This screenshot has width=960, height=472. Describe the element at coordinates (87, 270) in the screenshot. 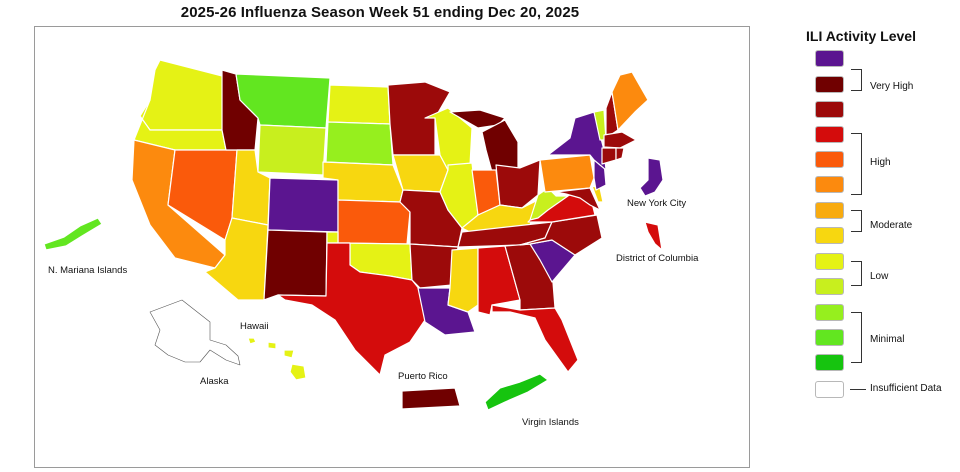

I see `label-n-mariana: N. Mariana Islands` at that location.